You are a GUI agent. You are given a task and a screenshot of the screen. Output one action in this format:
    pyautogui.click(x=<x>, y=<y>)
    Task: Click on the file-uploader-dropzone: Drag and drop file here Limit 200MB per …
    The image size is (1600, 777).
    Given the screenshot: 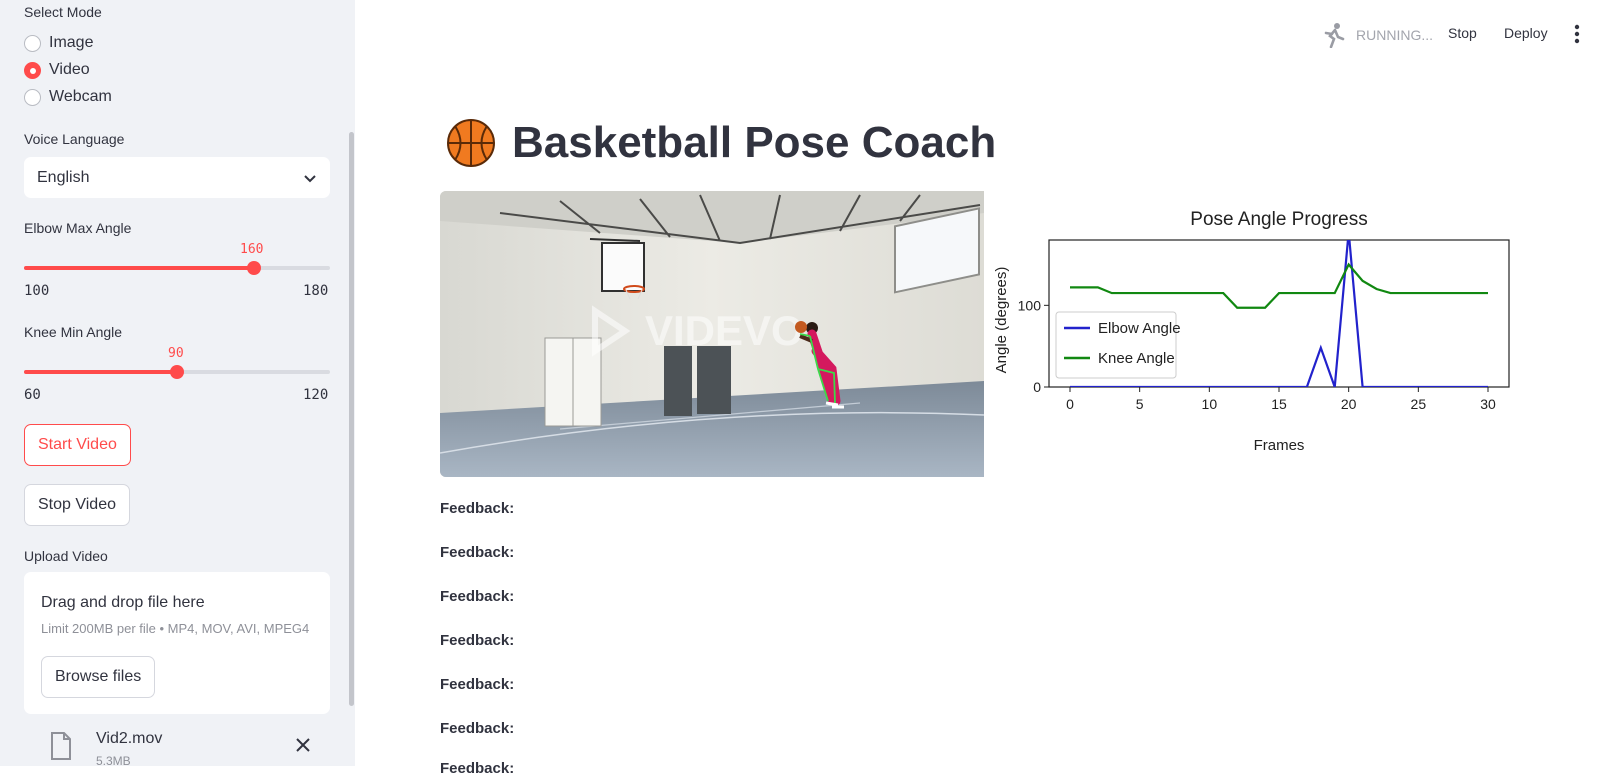 What is the action you would take?
    pyautogui.click(x=177, y=643)
    